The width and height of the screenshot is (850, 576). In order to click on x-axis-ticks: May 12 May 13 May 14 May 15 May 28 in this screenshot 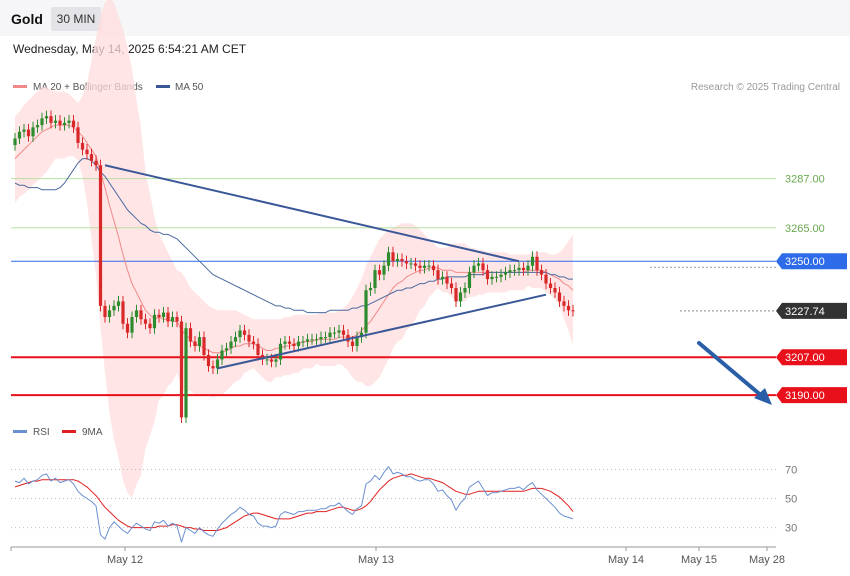, I will do `click(397, 556)`.